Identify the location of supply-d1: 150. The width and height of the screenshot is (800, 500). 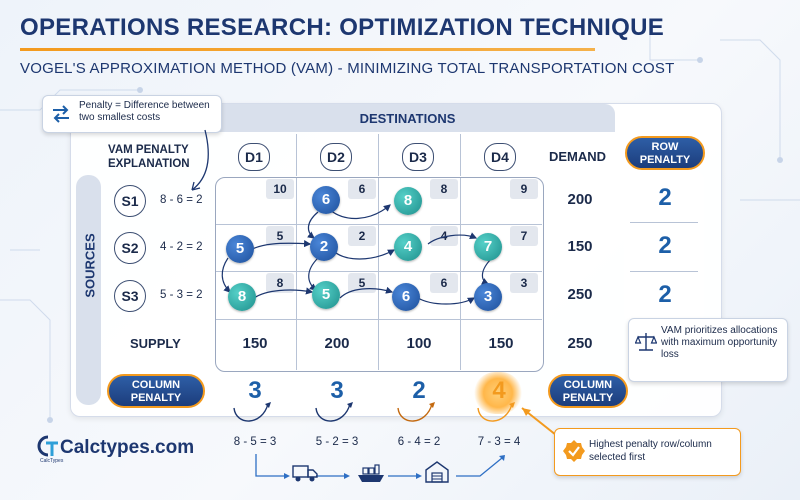
(255, 343).